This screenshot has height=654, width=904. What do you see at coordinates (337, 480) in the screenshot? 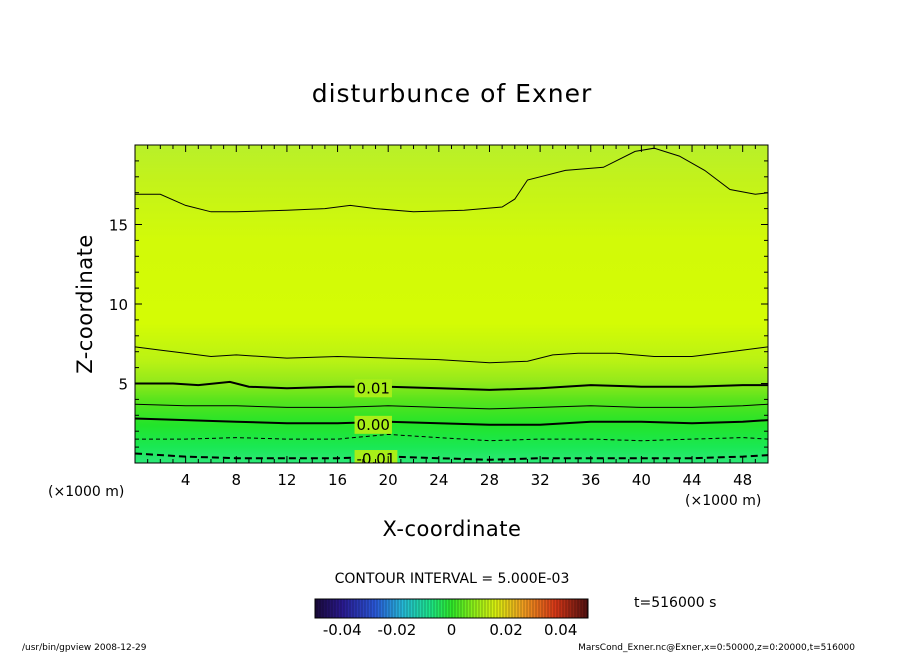
I see `x-tick-label: 16` at bounding box center [337, 480].